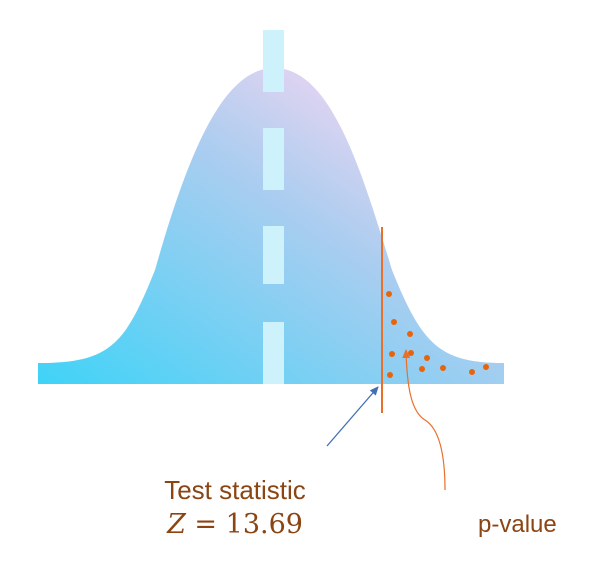 This screenshot has width=609, height=570. I want to click on p-value-dots, so click(437, 334).